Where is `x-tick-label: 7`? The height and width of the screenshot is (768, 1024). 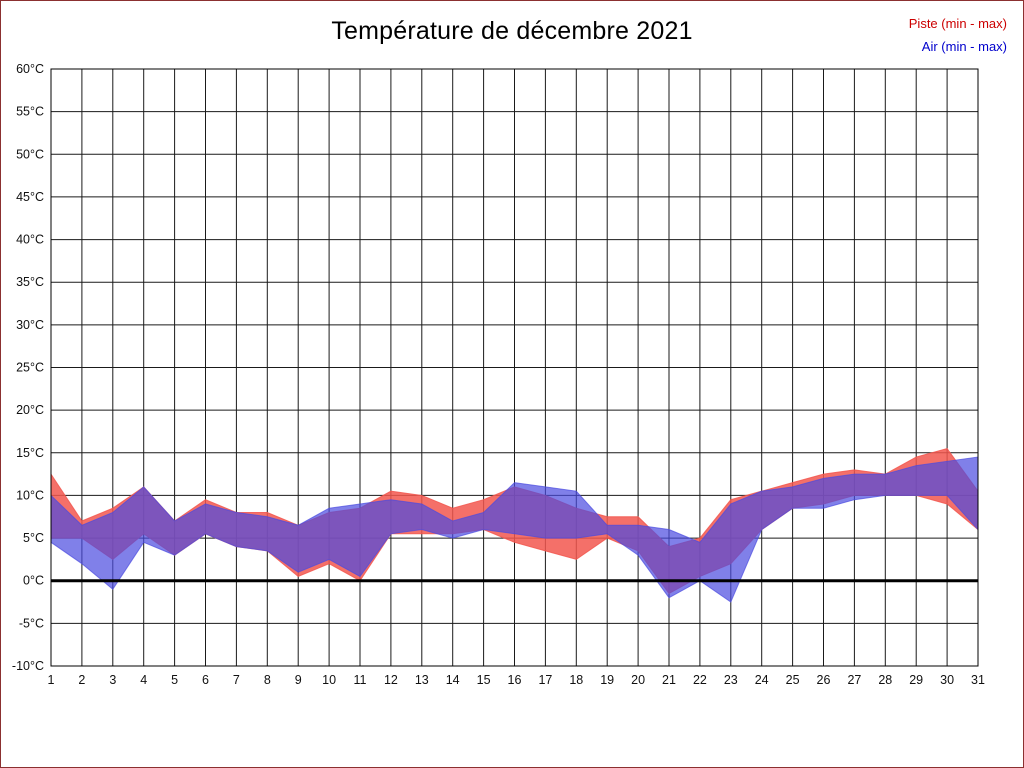 x-tick-label: 7 is located at coordinates (236, 680).